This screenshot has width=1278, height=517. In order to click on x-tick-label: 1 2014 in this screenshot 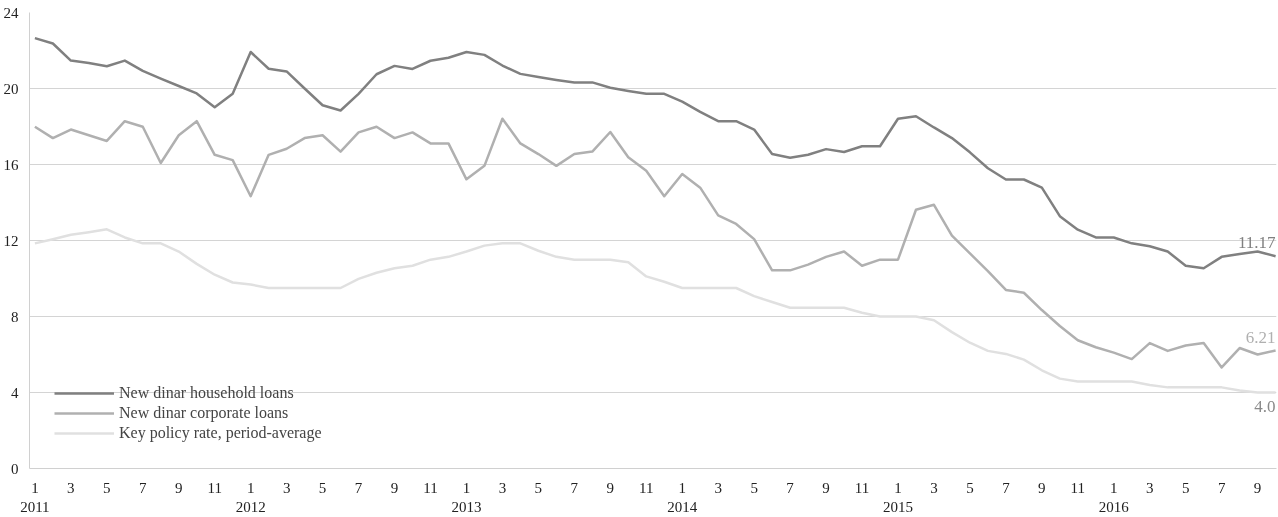, I will do `click(682, 497)`.